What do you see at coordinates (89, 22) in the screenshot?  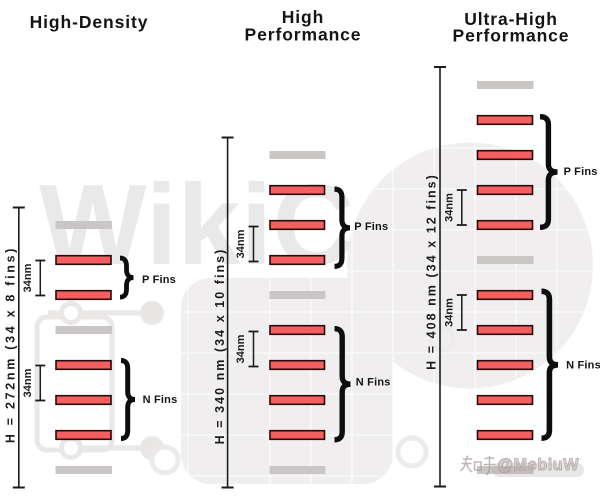 I see `svg-text: High-Density` at bounding box center [89, 22].